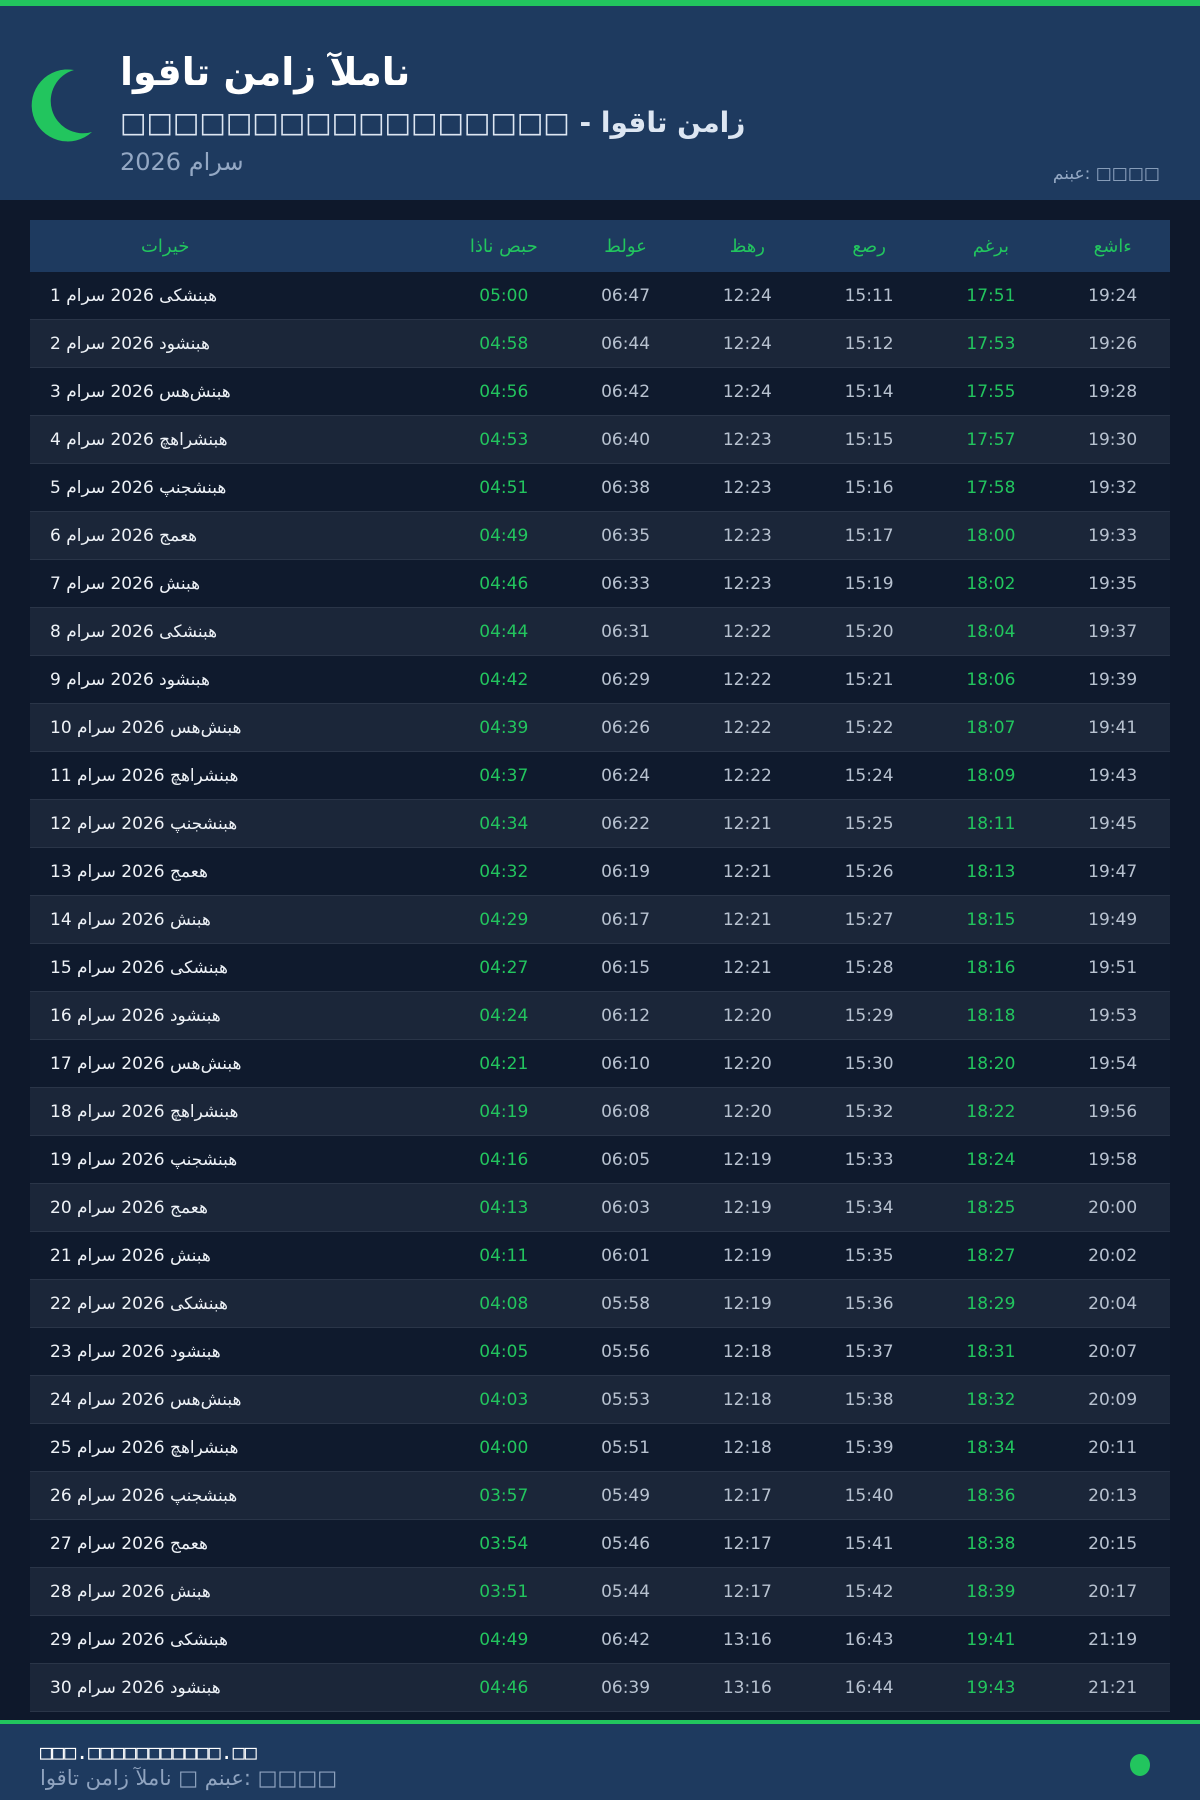 This screenshot has height=1800, width=1200. I want to click on time-cell: 18:09, so click(991, 775).